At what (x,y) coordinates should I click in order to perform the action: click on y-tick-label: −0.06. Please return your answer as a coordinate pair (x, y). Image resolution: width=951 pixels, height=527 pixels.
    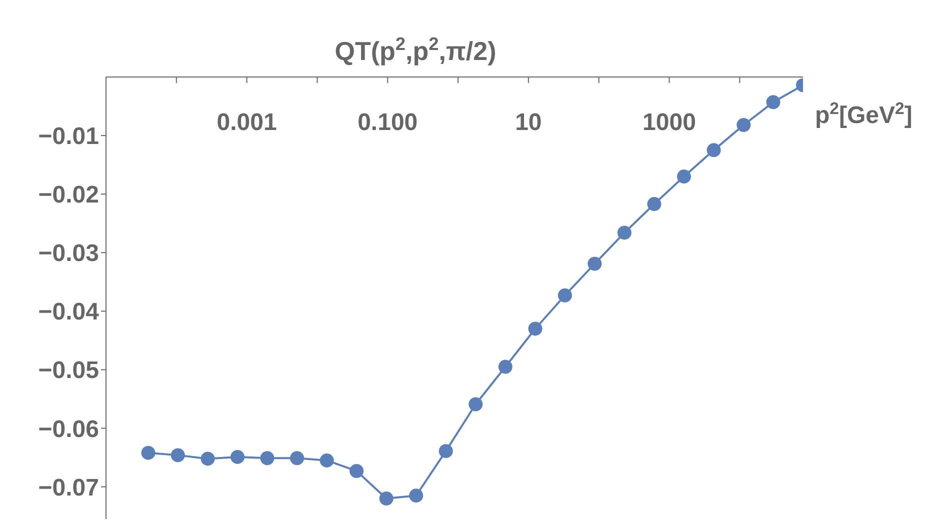
    Looking at the image, I should click on (68, 429).